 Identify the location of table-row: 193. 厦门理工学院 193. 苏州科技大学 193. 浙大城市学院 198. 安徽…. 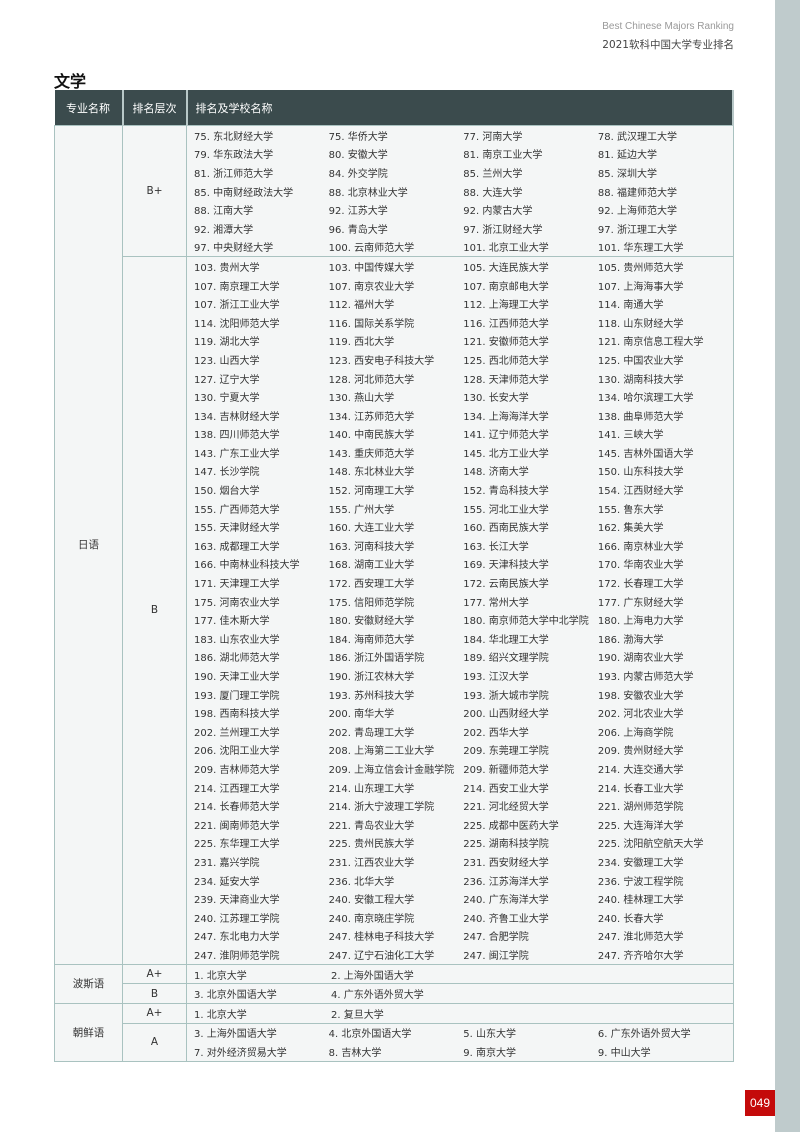
(394, 694).